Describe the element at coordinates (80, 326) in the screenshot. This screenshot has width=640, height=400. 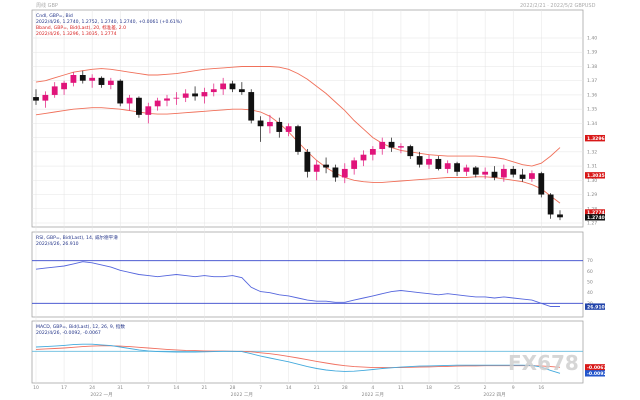
I see `macd-legend-line-1: MACD, GBP=, Bid(Last), 12, 26, 9, 指数` at that location.